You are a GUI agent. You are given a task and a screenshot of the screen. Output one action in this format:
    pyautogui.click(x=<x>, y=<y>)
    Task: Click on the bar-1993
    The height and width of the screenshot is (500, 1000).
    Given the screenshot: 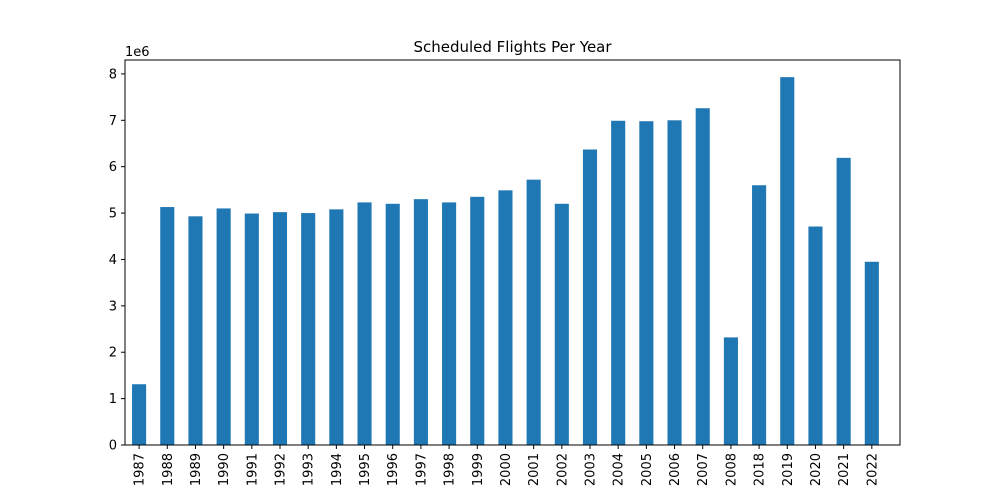 What is the action you would take?
    pyautogui.click(x=308, y=329)
    